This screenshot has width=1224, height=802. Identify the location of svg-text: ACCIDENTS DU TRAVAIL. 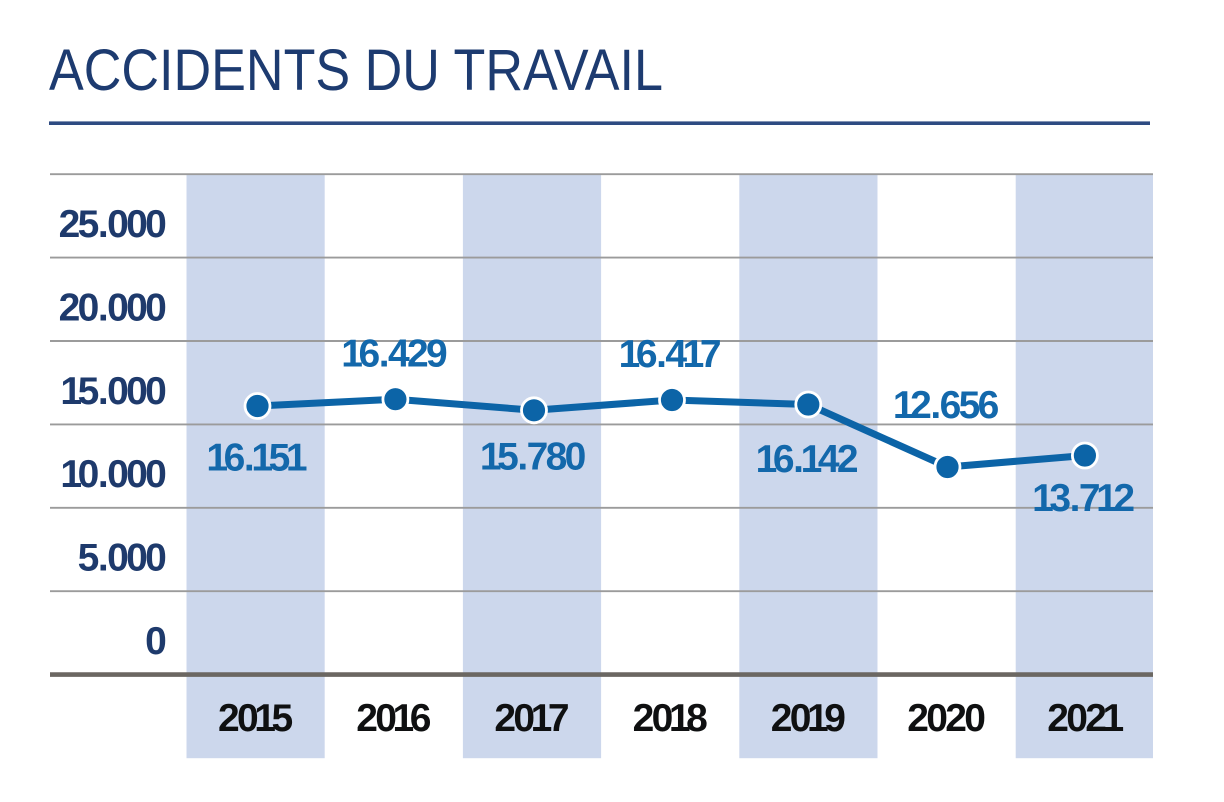
(356, 70).